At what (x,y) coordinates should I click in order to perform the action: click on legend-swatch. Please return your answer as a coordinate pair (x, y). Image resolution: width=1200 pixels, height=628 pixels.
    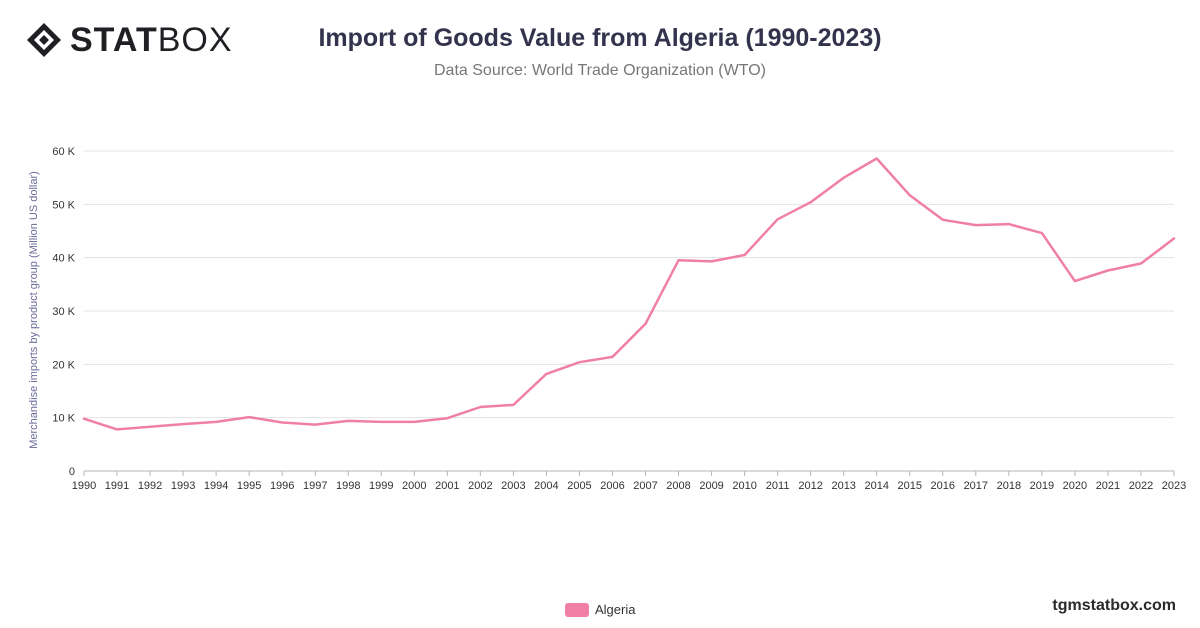
    Looking at the image, I should click on (577, 609).